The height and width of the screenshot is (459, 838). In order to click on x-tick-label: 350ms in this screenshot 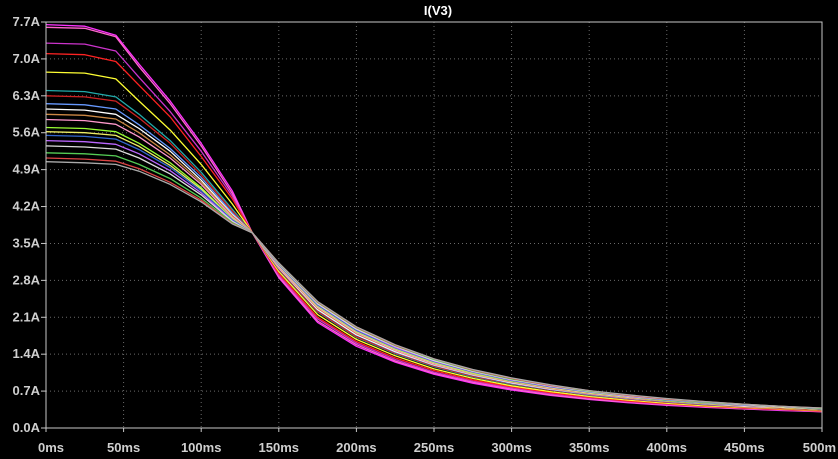, I will do `click(589, 447)`.